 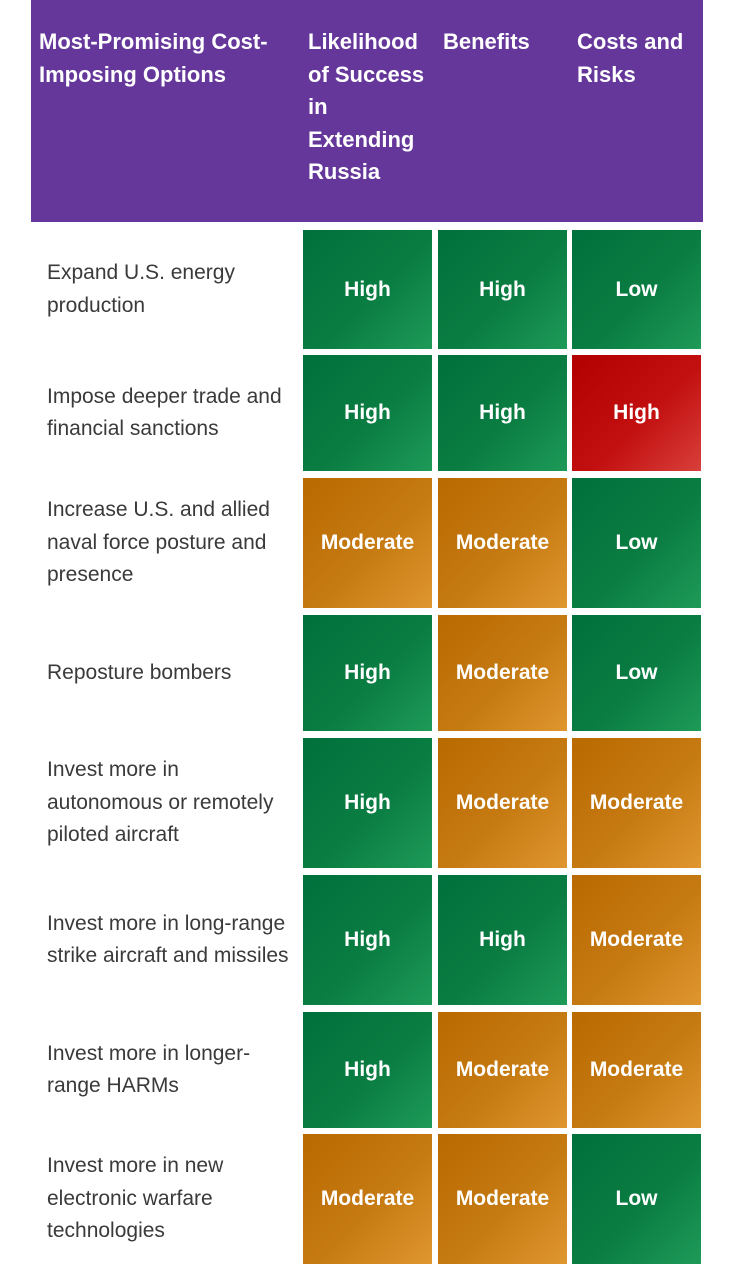 What do you see at coordinates (149, 1069) in the screenshot?
I see `option-label: Invest more in longer-range HARMs` at bounding box center [149, 1069].